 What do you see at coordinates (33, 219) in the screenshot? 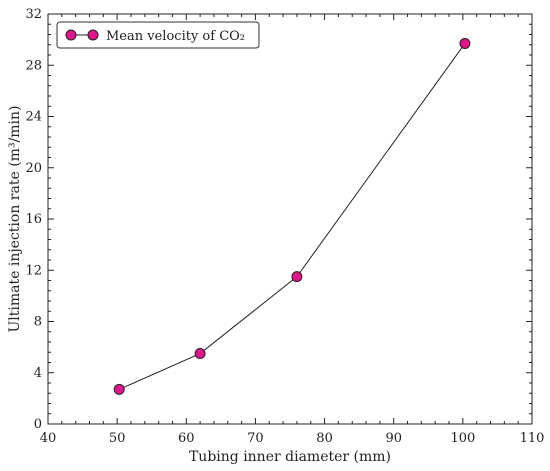
I see `y-tick-label: 16` at bounding box center [33, 219].